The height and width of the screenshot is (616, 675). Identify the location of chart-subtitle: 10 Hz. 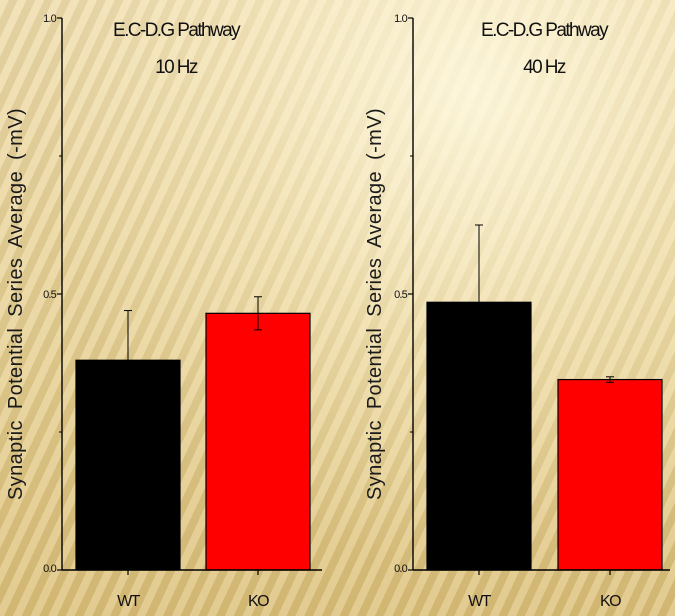
(176, 67).